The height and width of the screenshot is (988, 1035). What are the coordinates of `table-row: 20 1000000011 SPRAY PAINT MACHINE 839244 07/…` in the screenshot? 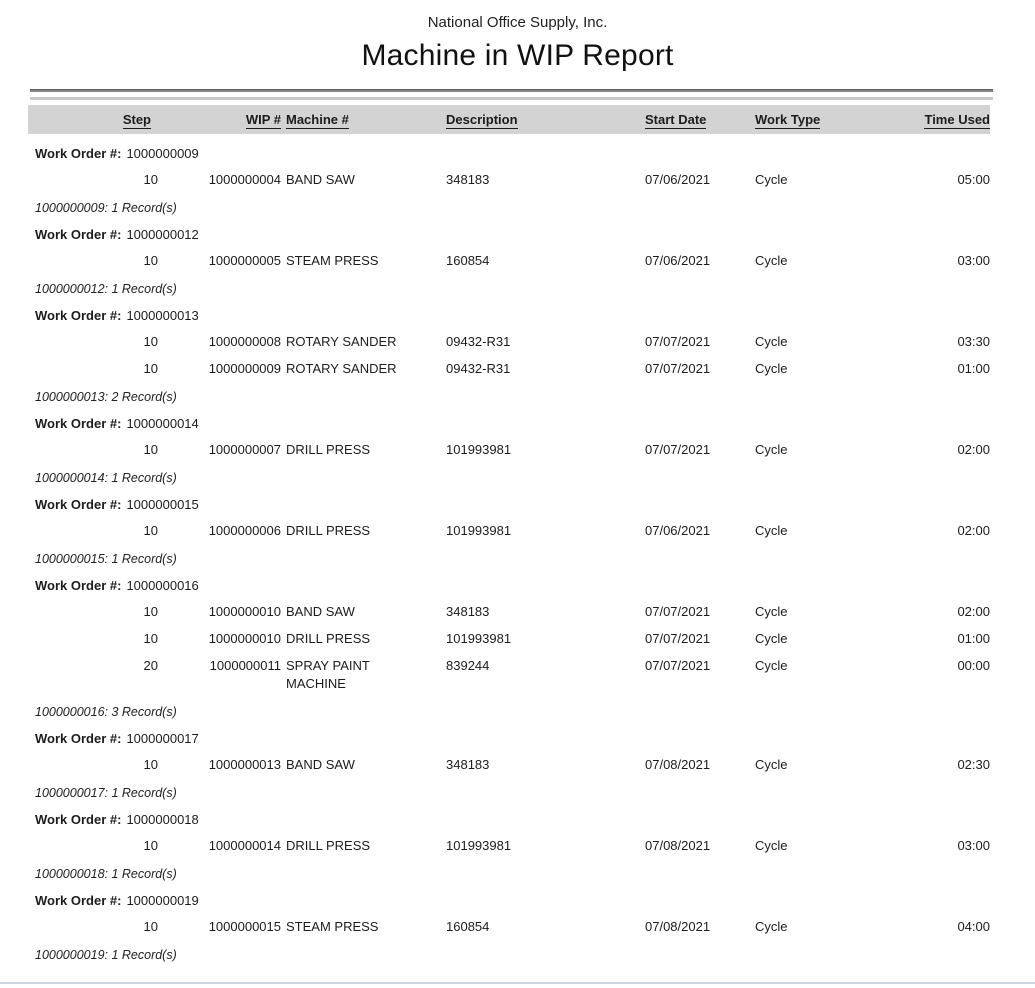 It's located at (510, 675).